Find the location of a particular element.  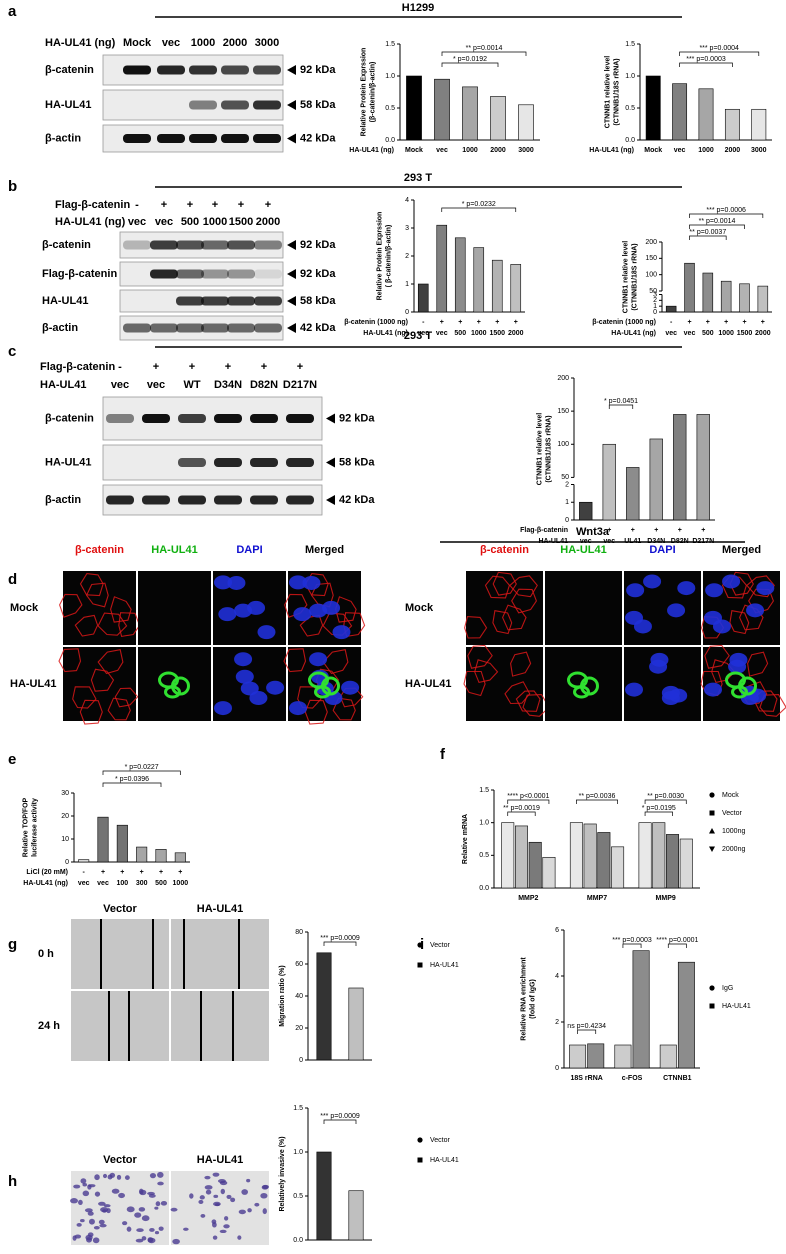

signal is located at coordinates (322, 692).